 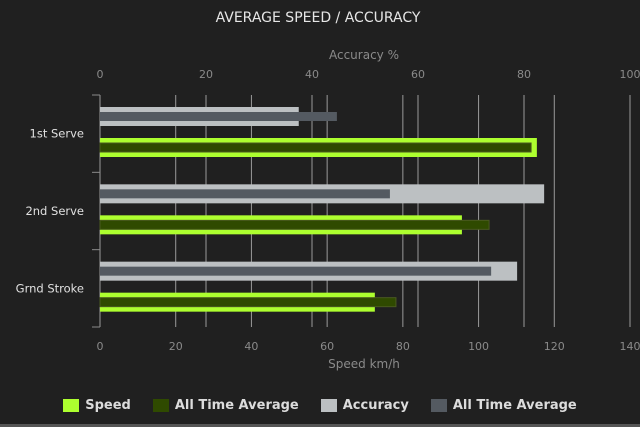 I want to click on chart-title: AVERAGE SPEED / ACCURACY, so click(x=318, y=18).